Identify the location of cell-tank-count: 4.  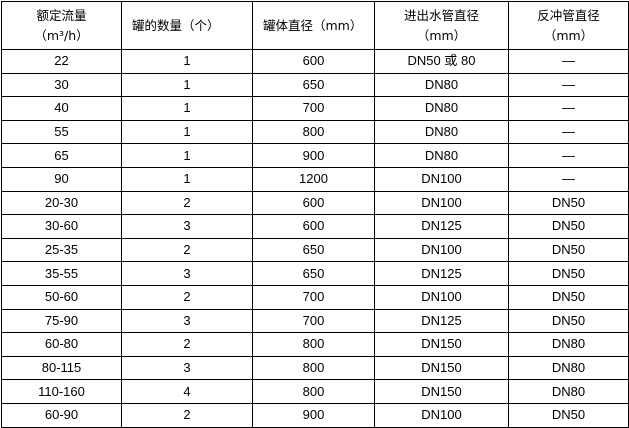
(187, 391).